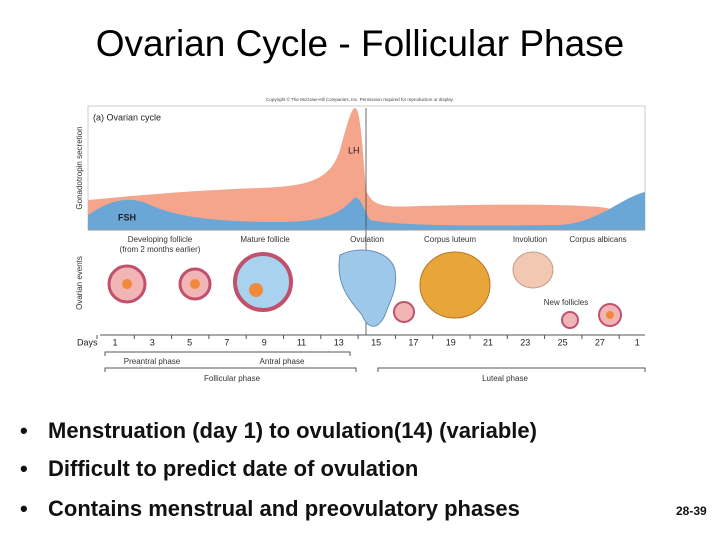  Describe the element at coordinates (360, 43) in the screenshot. I see `slide-title: Ovarian Cycle - Follicular Phase` at that location.